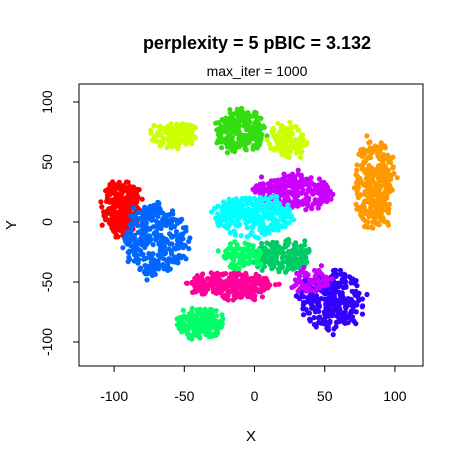 Image resolution: width=465 pixels, height=465 pixels. I want to click on chart-title: perplexity = 5 pBIC = 3.132, so click(257, 43).